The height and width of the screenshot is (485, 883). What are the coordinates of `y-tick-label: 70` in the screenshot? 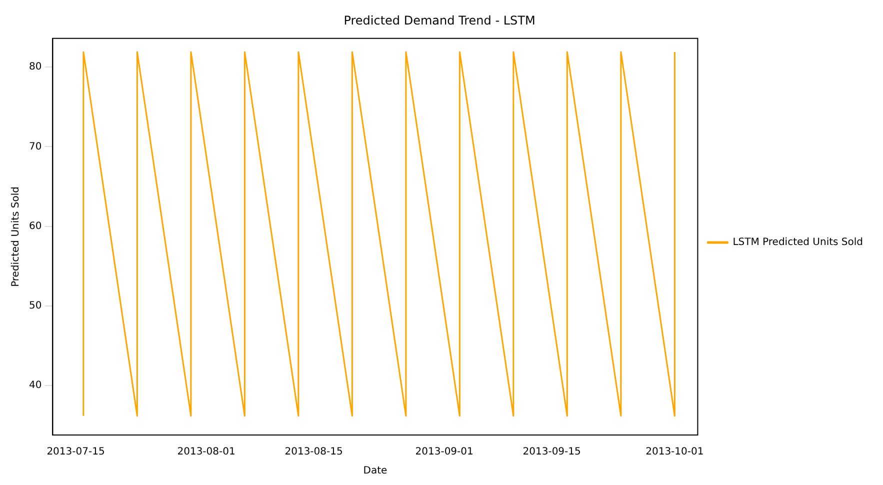 It's located at (35, 146).